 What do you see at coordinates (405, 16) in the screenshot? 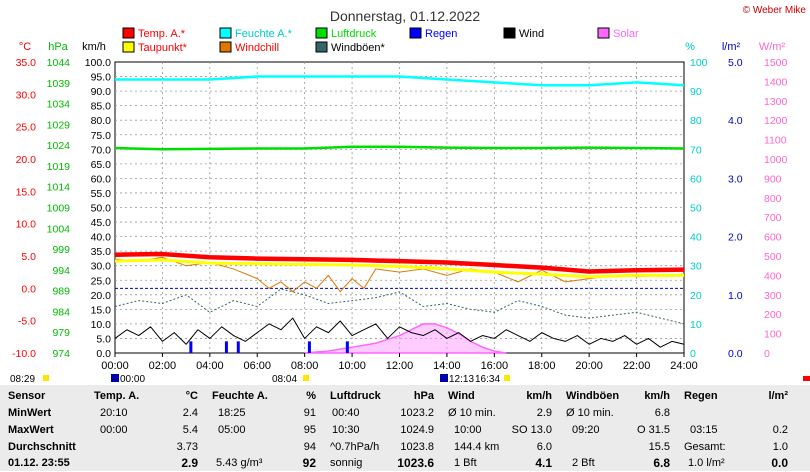
I see `chart-title: Donnerstag, 01.12.2022` at bounding box center [405, 16].